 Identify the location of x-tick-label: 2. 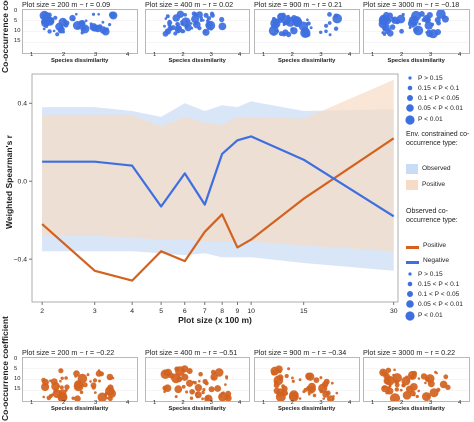
(42, 311).